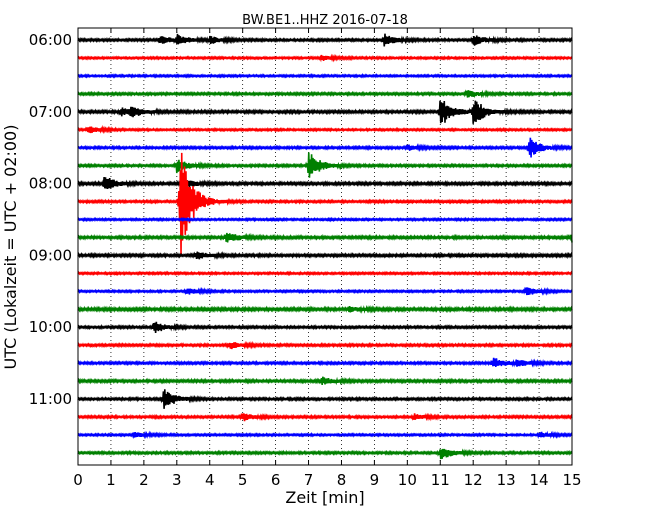 The height and width of the screenshot is (520, 650). What do you see at coordinates (210, 480) in the screenshot?
I see `x-tick-label: 4` at bounding box center [210, 480].